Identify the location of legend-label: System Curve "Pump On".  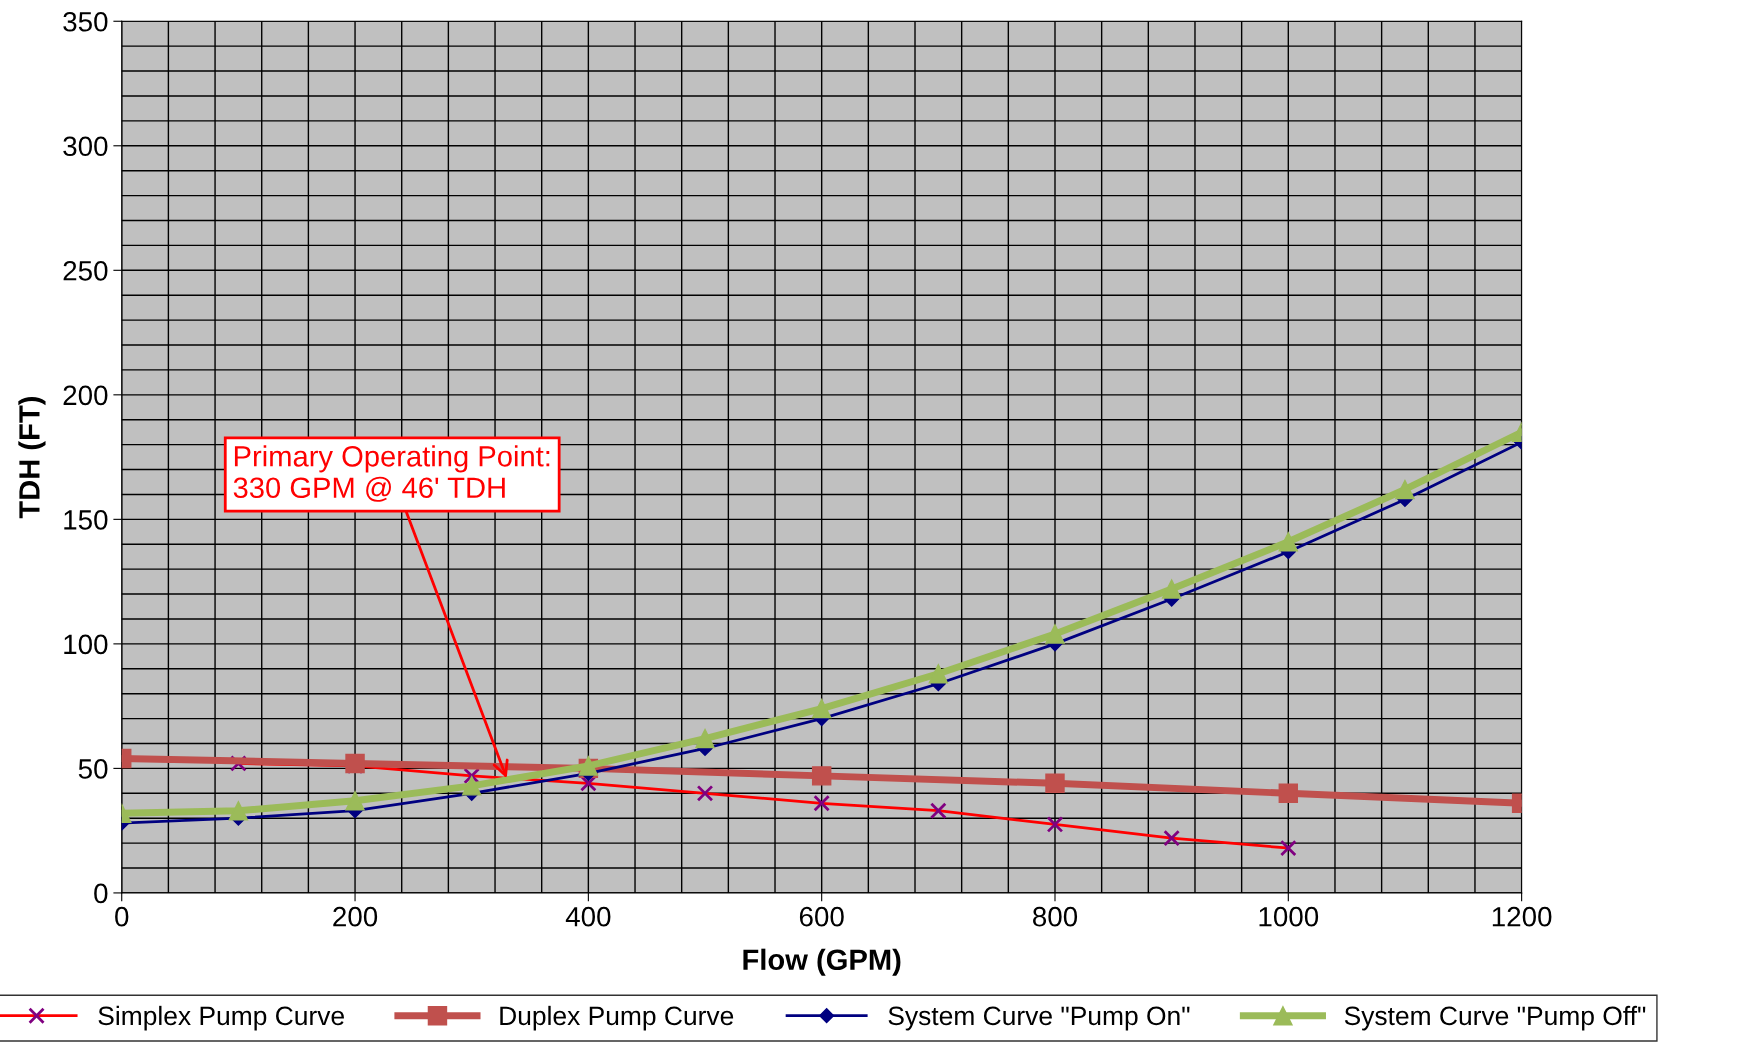
(1039, 1018).